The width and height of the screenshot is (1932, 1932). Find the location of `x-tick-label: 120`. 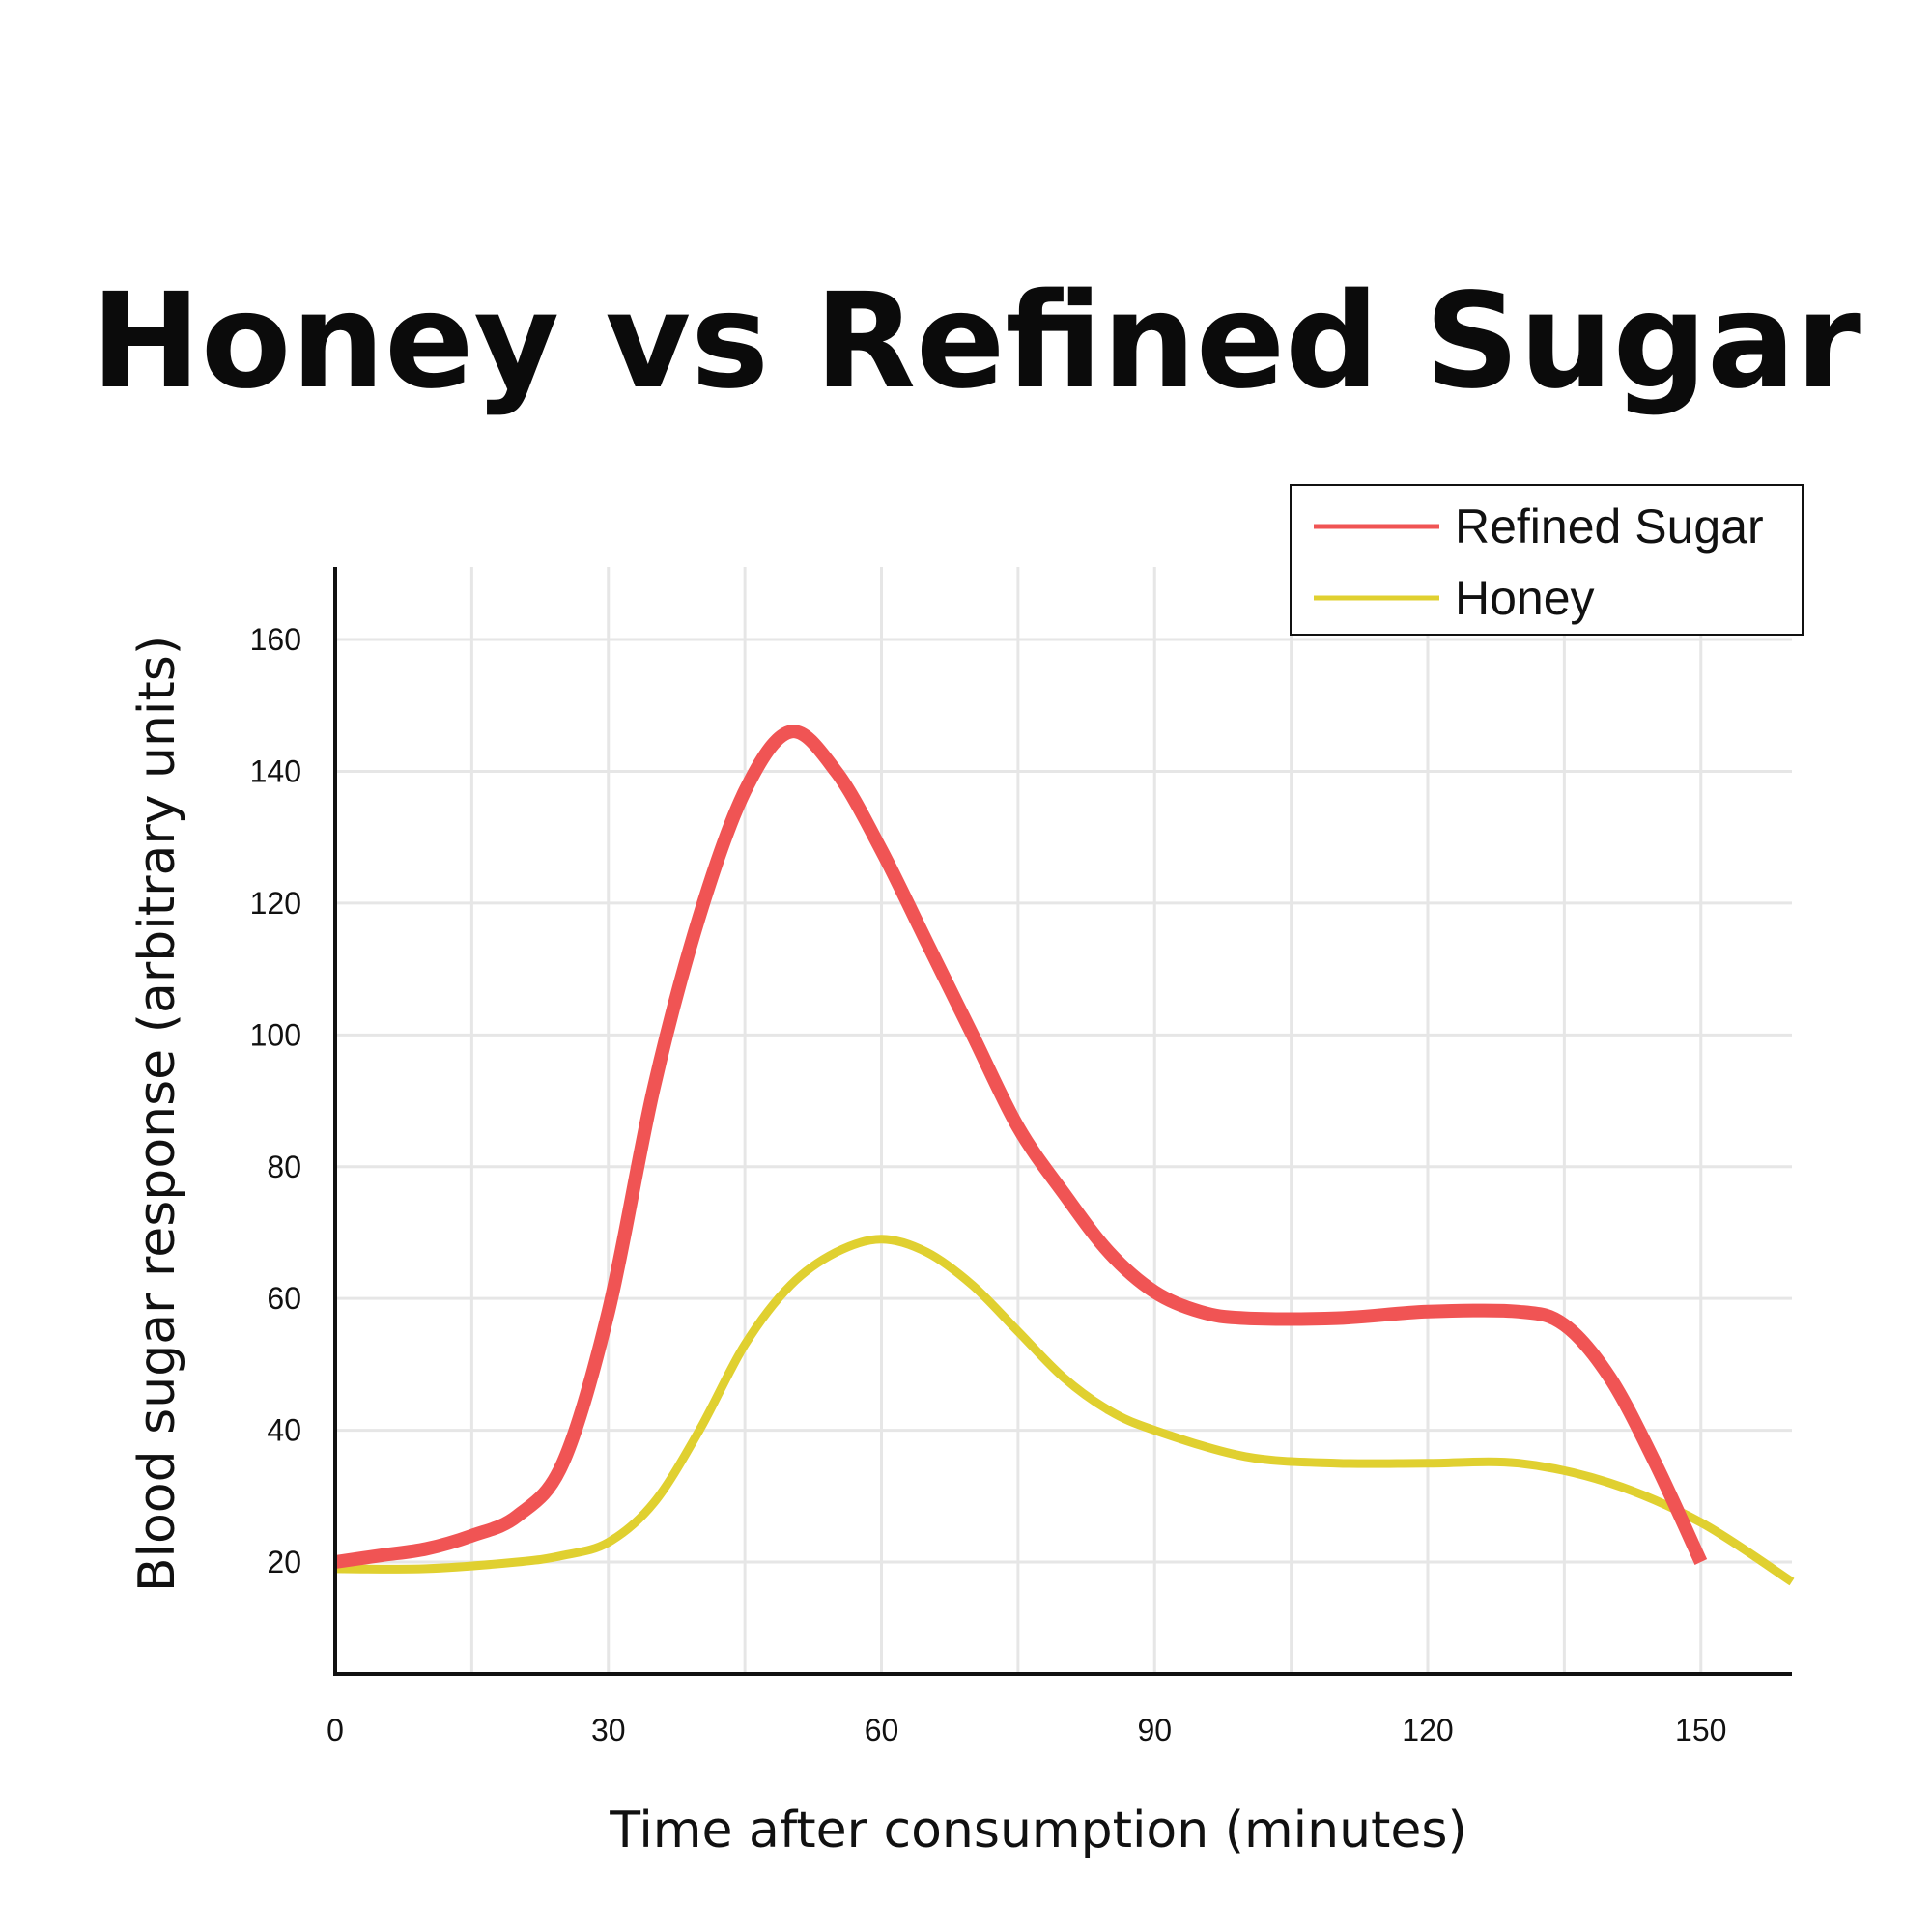

x-tick-label: 120 is located at coordinates (1427, 1730).